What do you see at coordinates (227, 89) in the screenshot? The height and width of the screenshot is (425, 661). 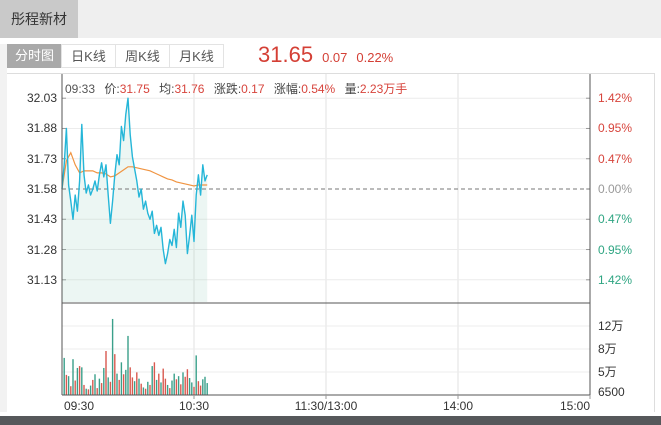 I see `info-change-label: 涨跌:` at bounding box center [227, 89].